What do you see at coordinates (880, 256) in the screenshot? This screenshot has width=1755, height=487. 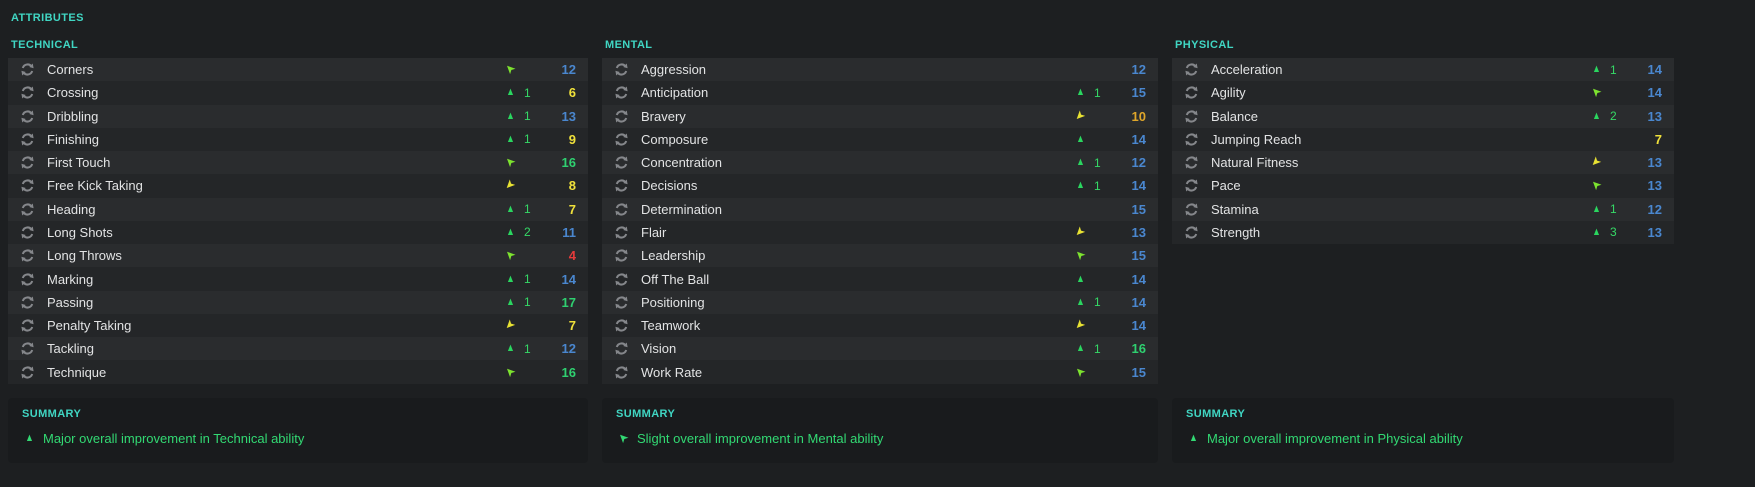 I see `attribute-row: Leadership ➤ 15` at bounding box center [880, 256].